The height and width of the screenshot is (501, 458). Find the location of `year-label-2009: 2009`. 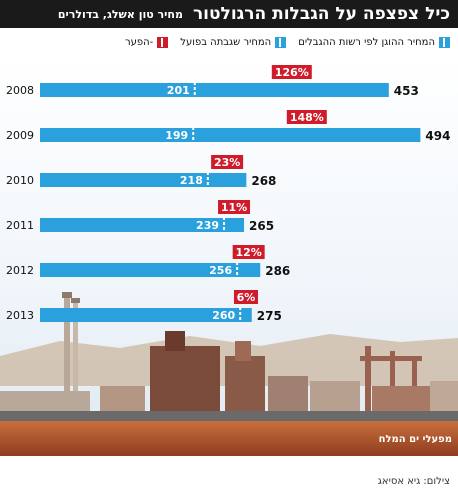

year-label-2009: 2009 is located at coordinates (20, 135).